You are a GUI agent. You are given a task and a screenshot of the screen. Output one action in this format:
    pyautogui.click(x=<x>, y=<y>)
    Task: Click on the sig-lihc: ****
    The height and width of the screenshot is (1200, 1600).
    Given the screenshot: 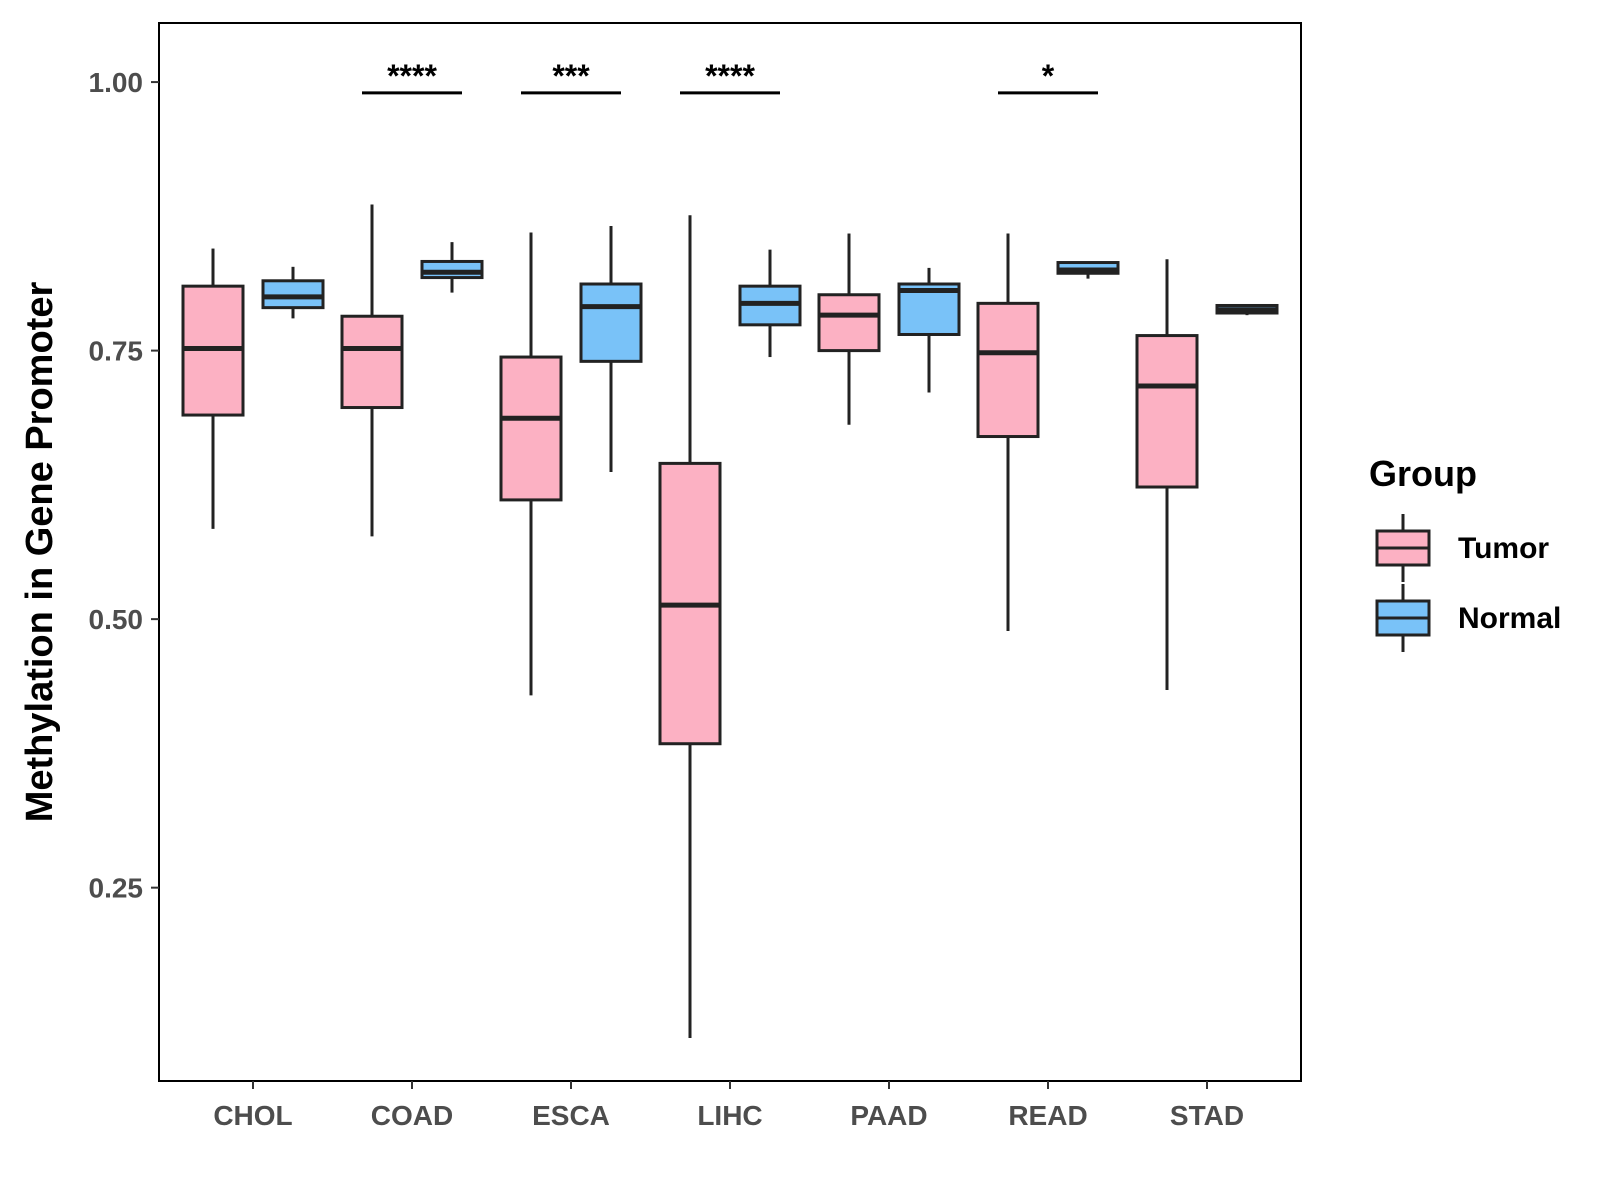 What is the action you would take?
    pyautogui.click(x=730, y=76)
    